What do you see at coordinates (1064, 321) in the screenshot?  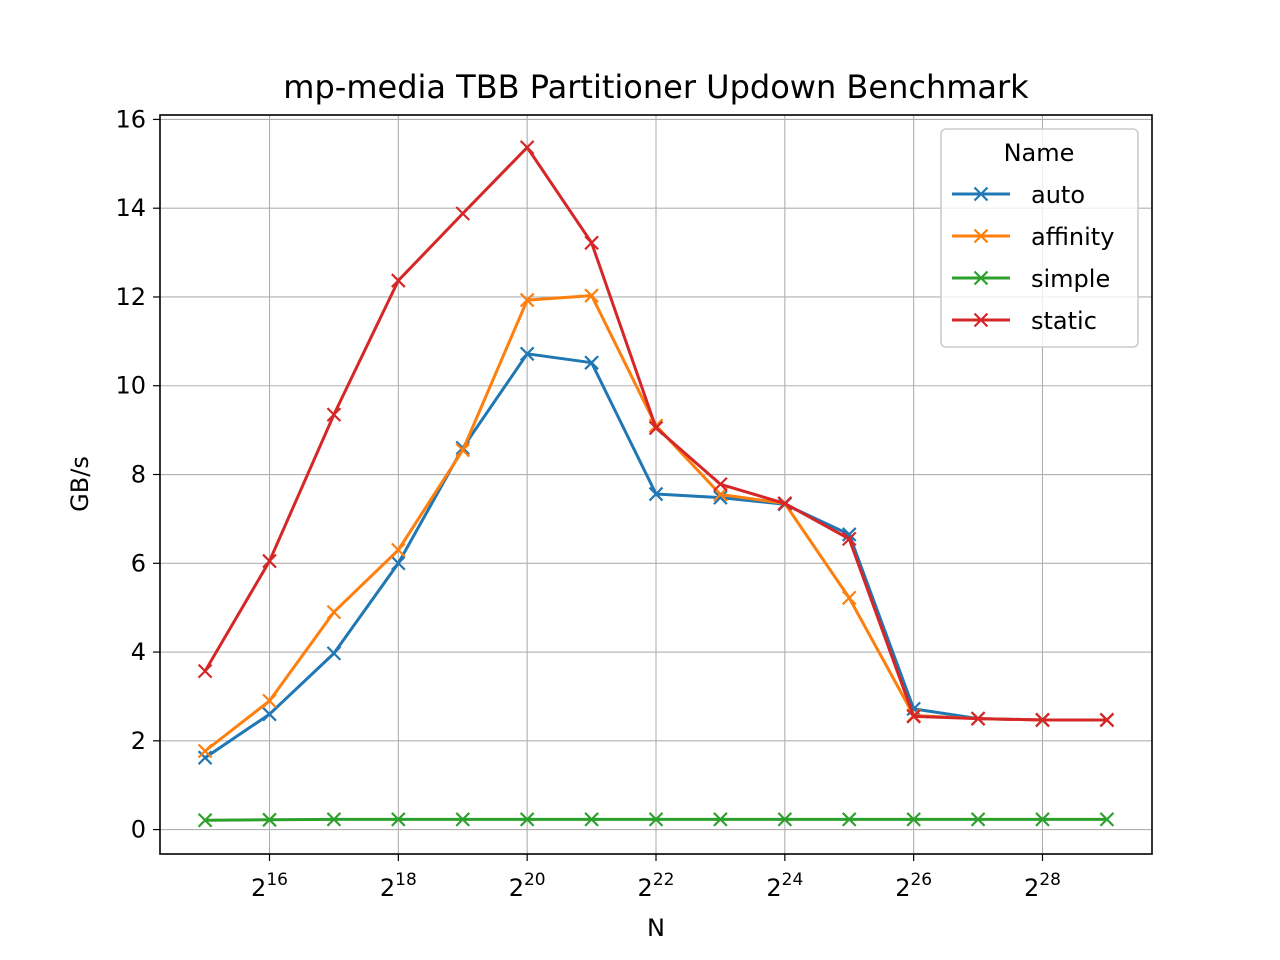 I see `legend-label: static` at bounding box center [1064, 321].